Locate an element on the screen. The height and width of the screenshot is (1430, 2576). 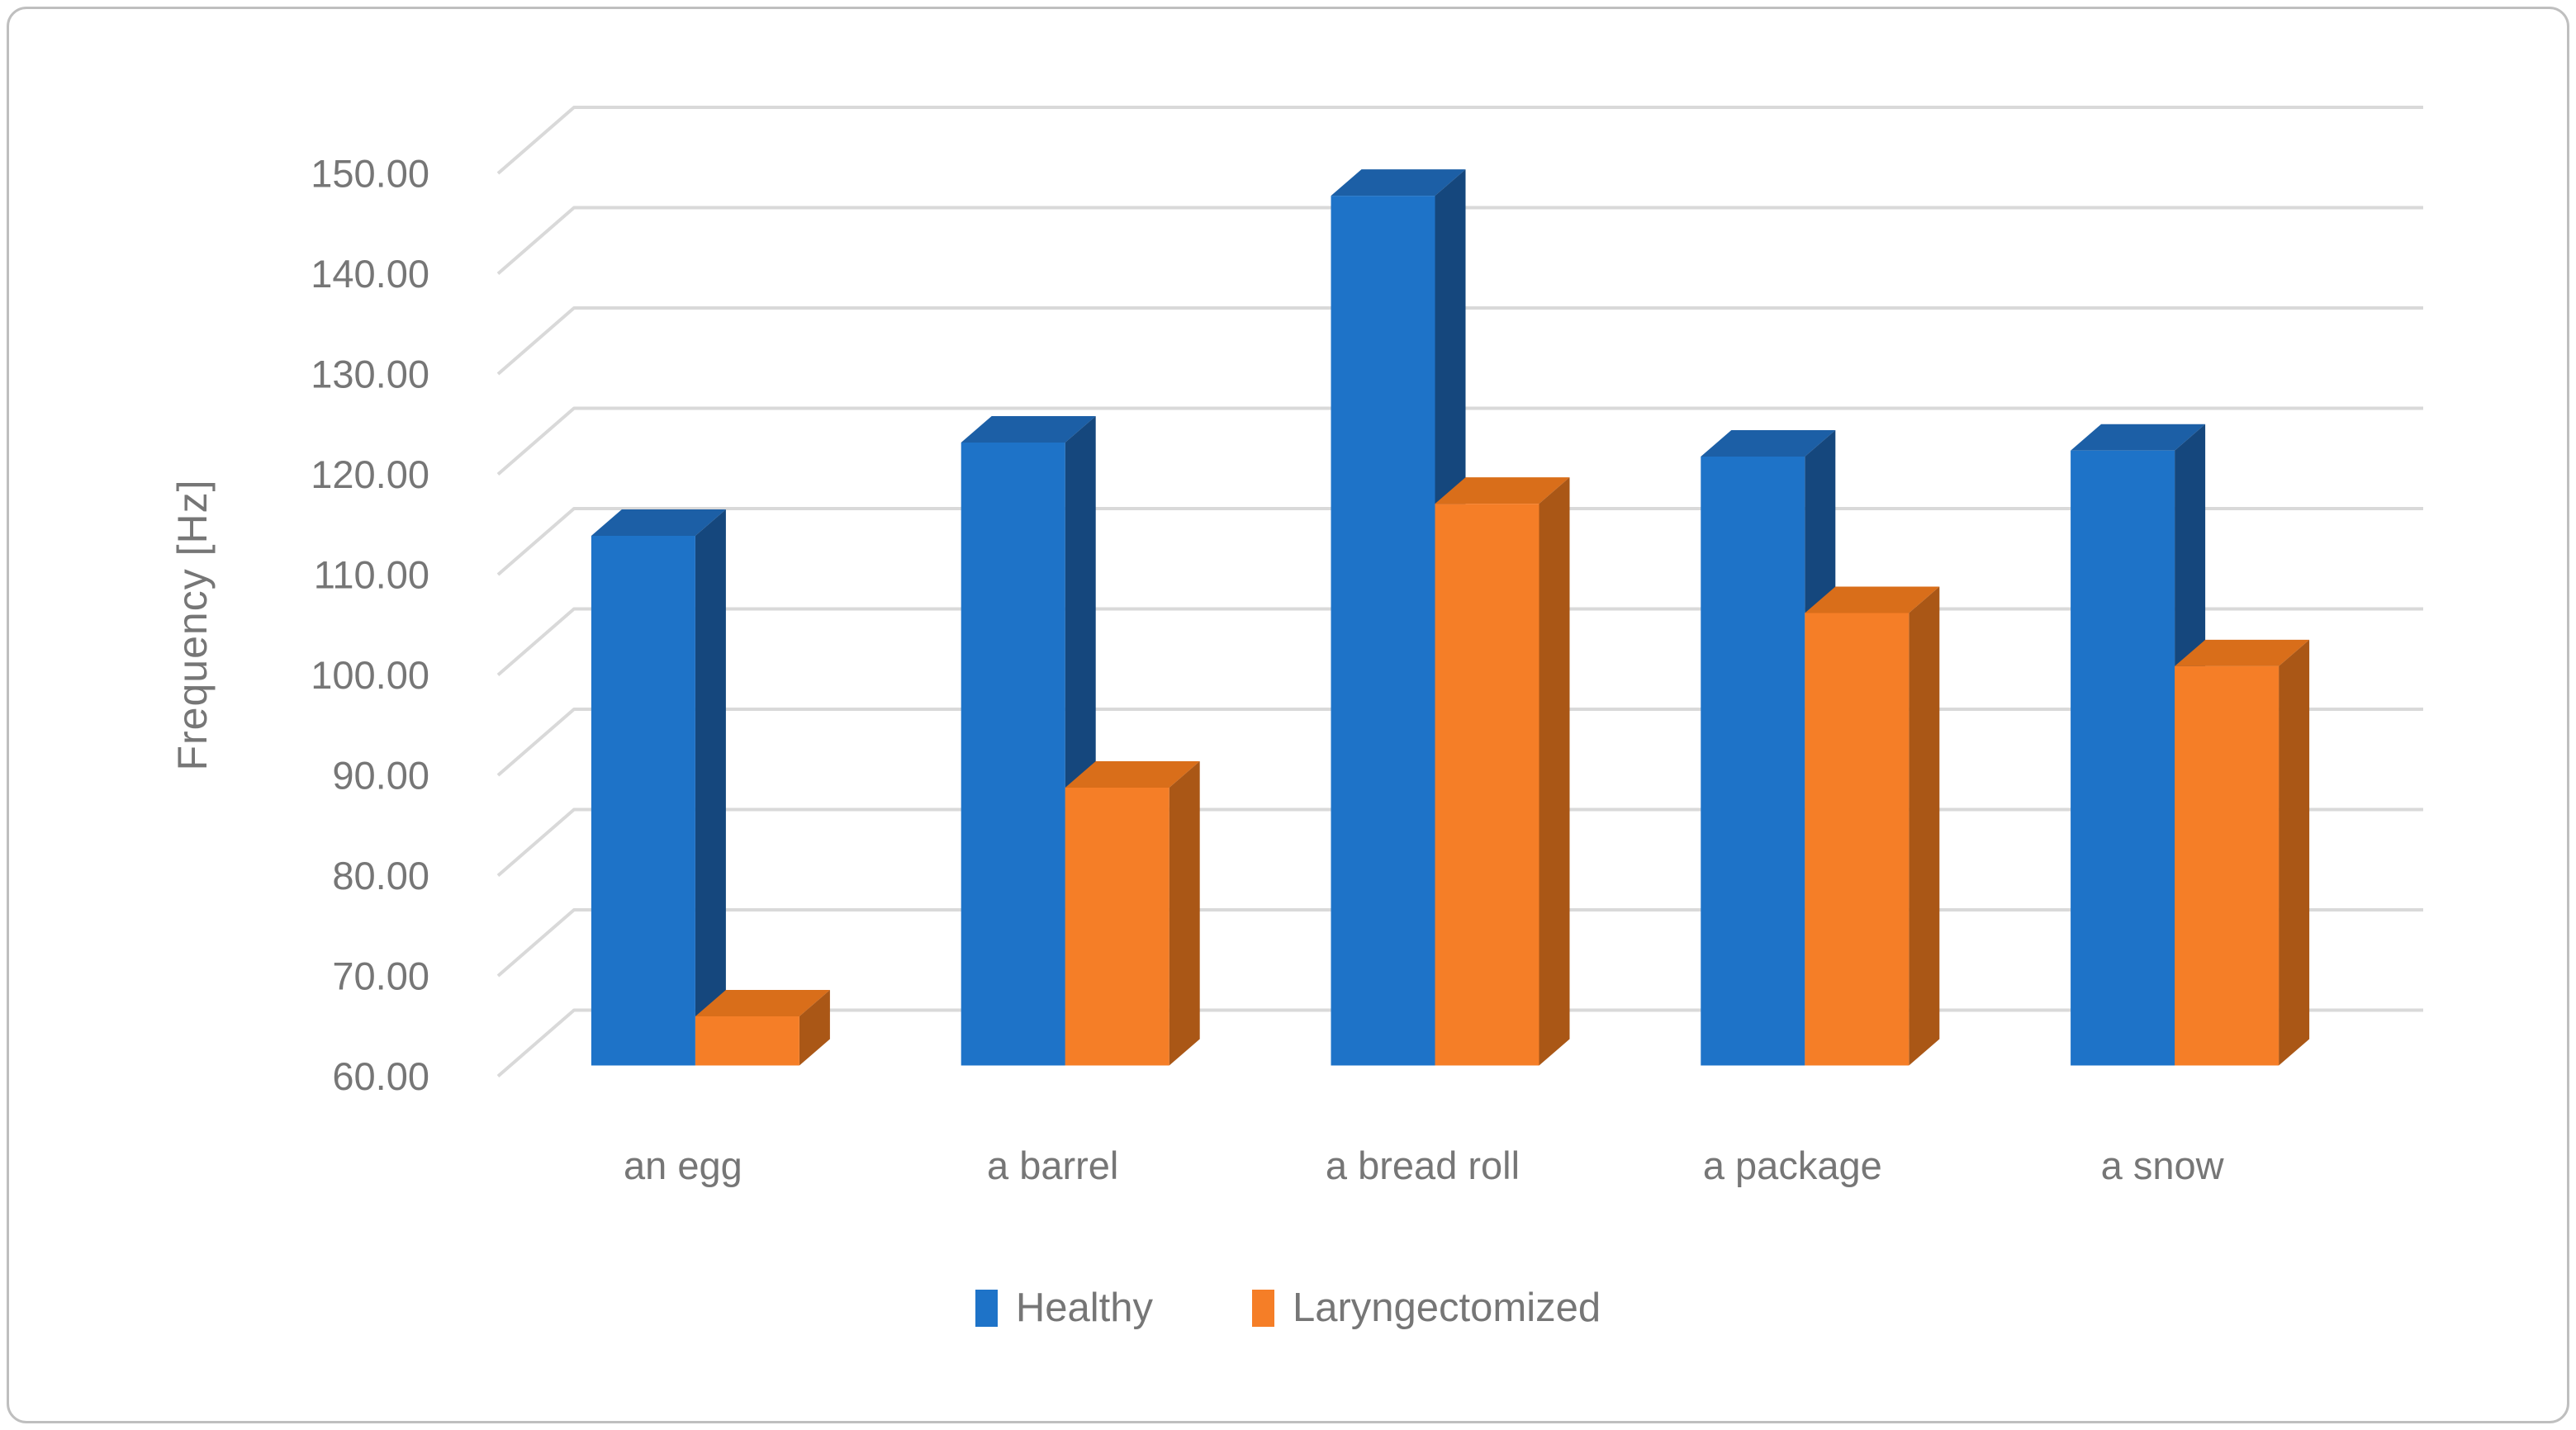
legend-swatch-healthy is located at coordinates (987, 1308).